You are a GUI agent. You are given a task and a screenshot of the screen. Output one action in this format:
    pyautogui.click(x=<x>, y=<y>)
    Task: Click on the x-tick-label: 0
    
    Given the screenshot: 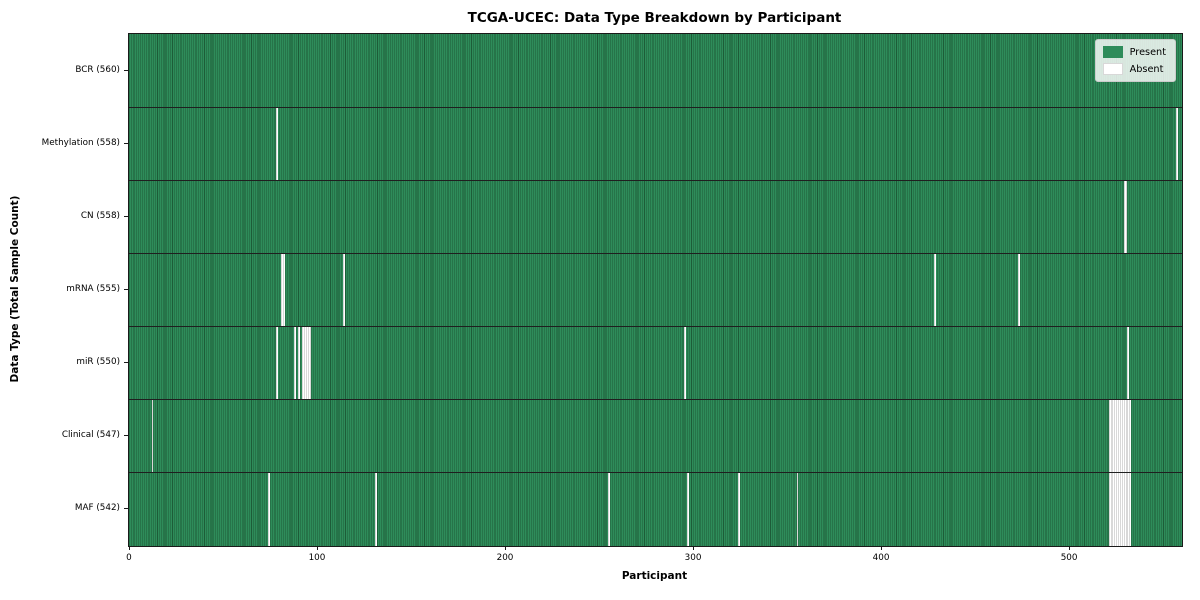 What is the action you would take?
    pyautogui.click(x=129, y=558)
    